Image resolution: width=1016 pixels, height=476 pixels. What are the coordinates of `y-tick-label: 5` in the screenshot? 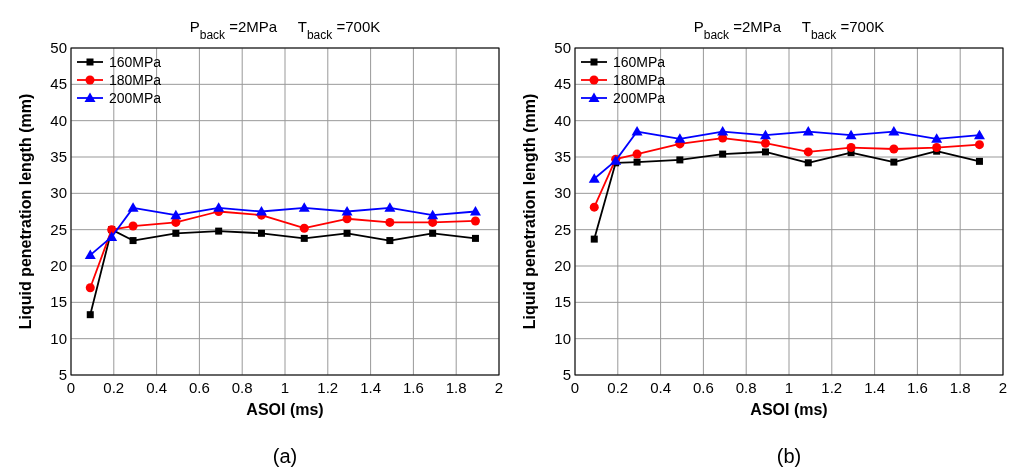 It's located at (566, 374).